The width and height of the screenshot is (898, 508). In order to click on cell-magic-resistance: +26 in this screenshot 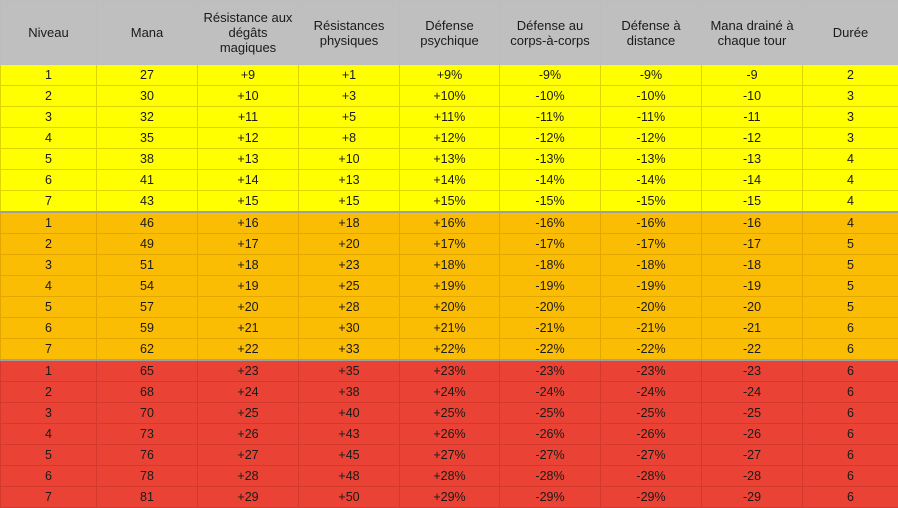, I will do `click(248, 434)`.